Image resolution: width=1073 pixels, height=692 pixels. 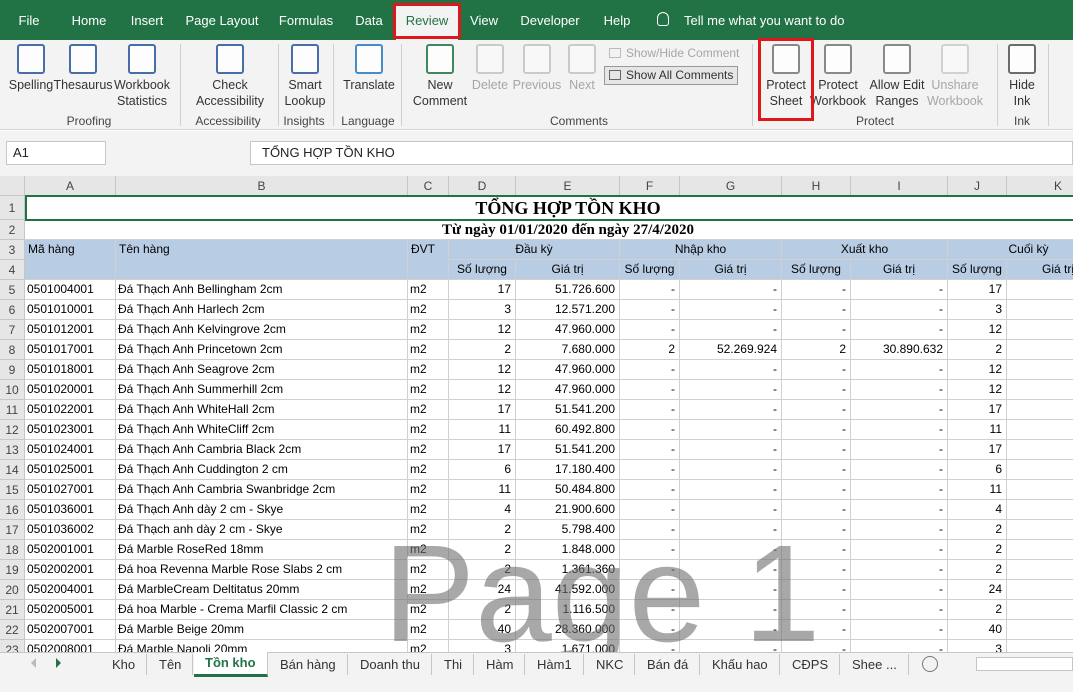 I want to click on ribbon-button: Allow Edit, so click(x=897, y=85).